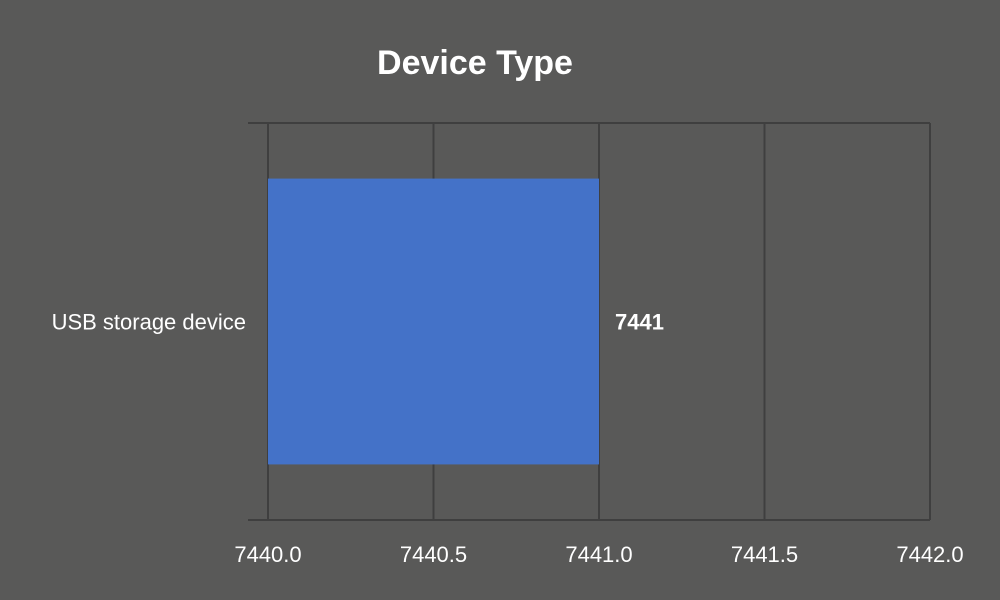  What do you see at coordinates (929, 554) in the screenshot?
I see `x-tick-label: 7442.0` at bounding box center [929, 554].